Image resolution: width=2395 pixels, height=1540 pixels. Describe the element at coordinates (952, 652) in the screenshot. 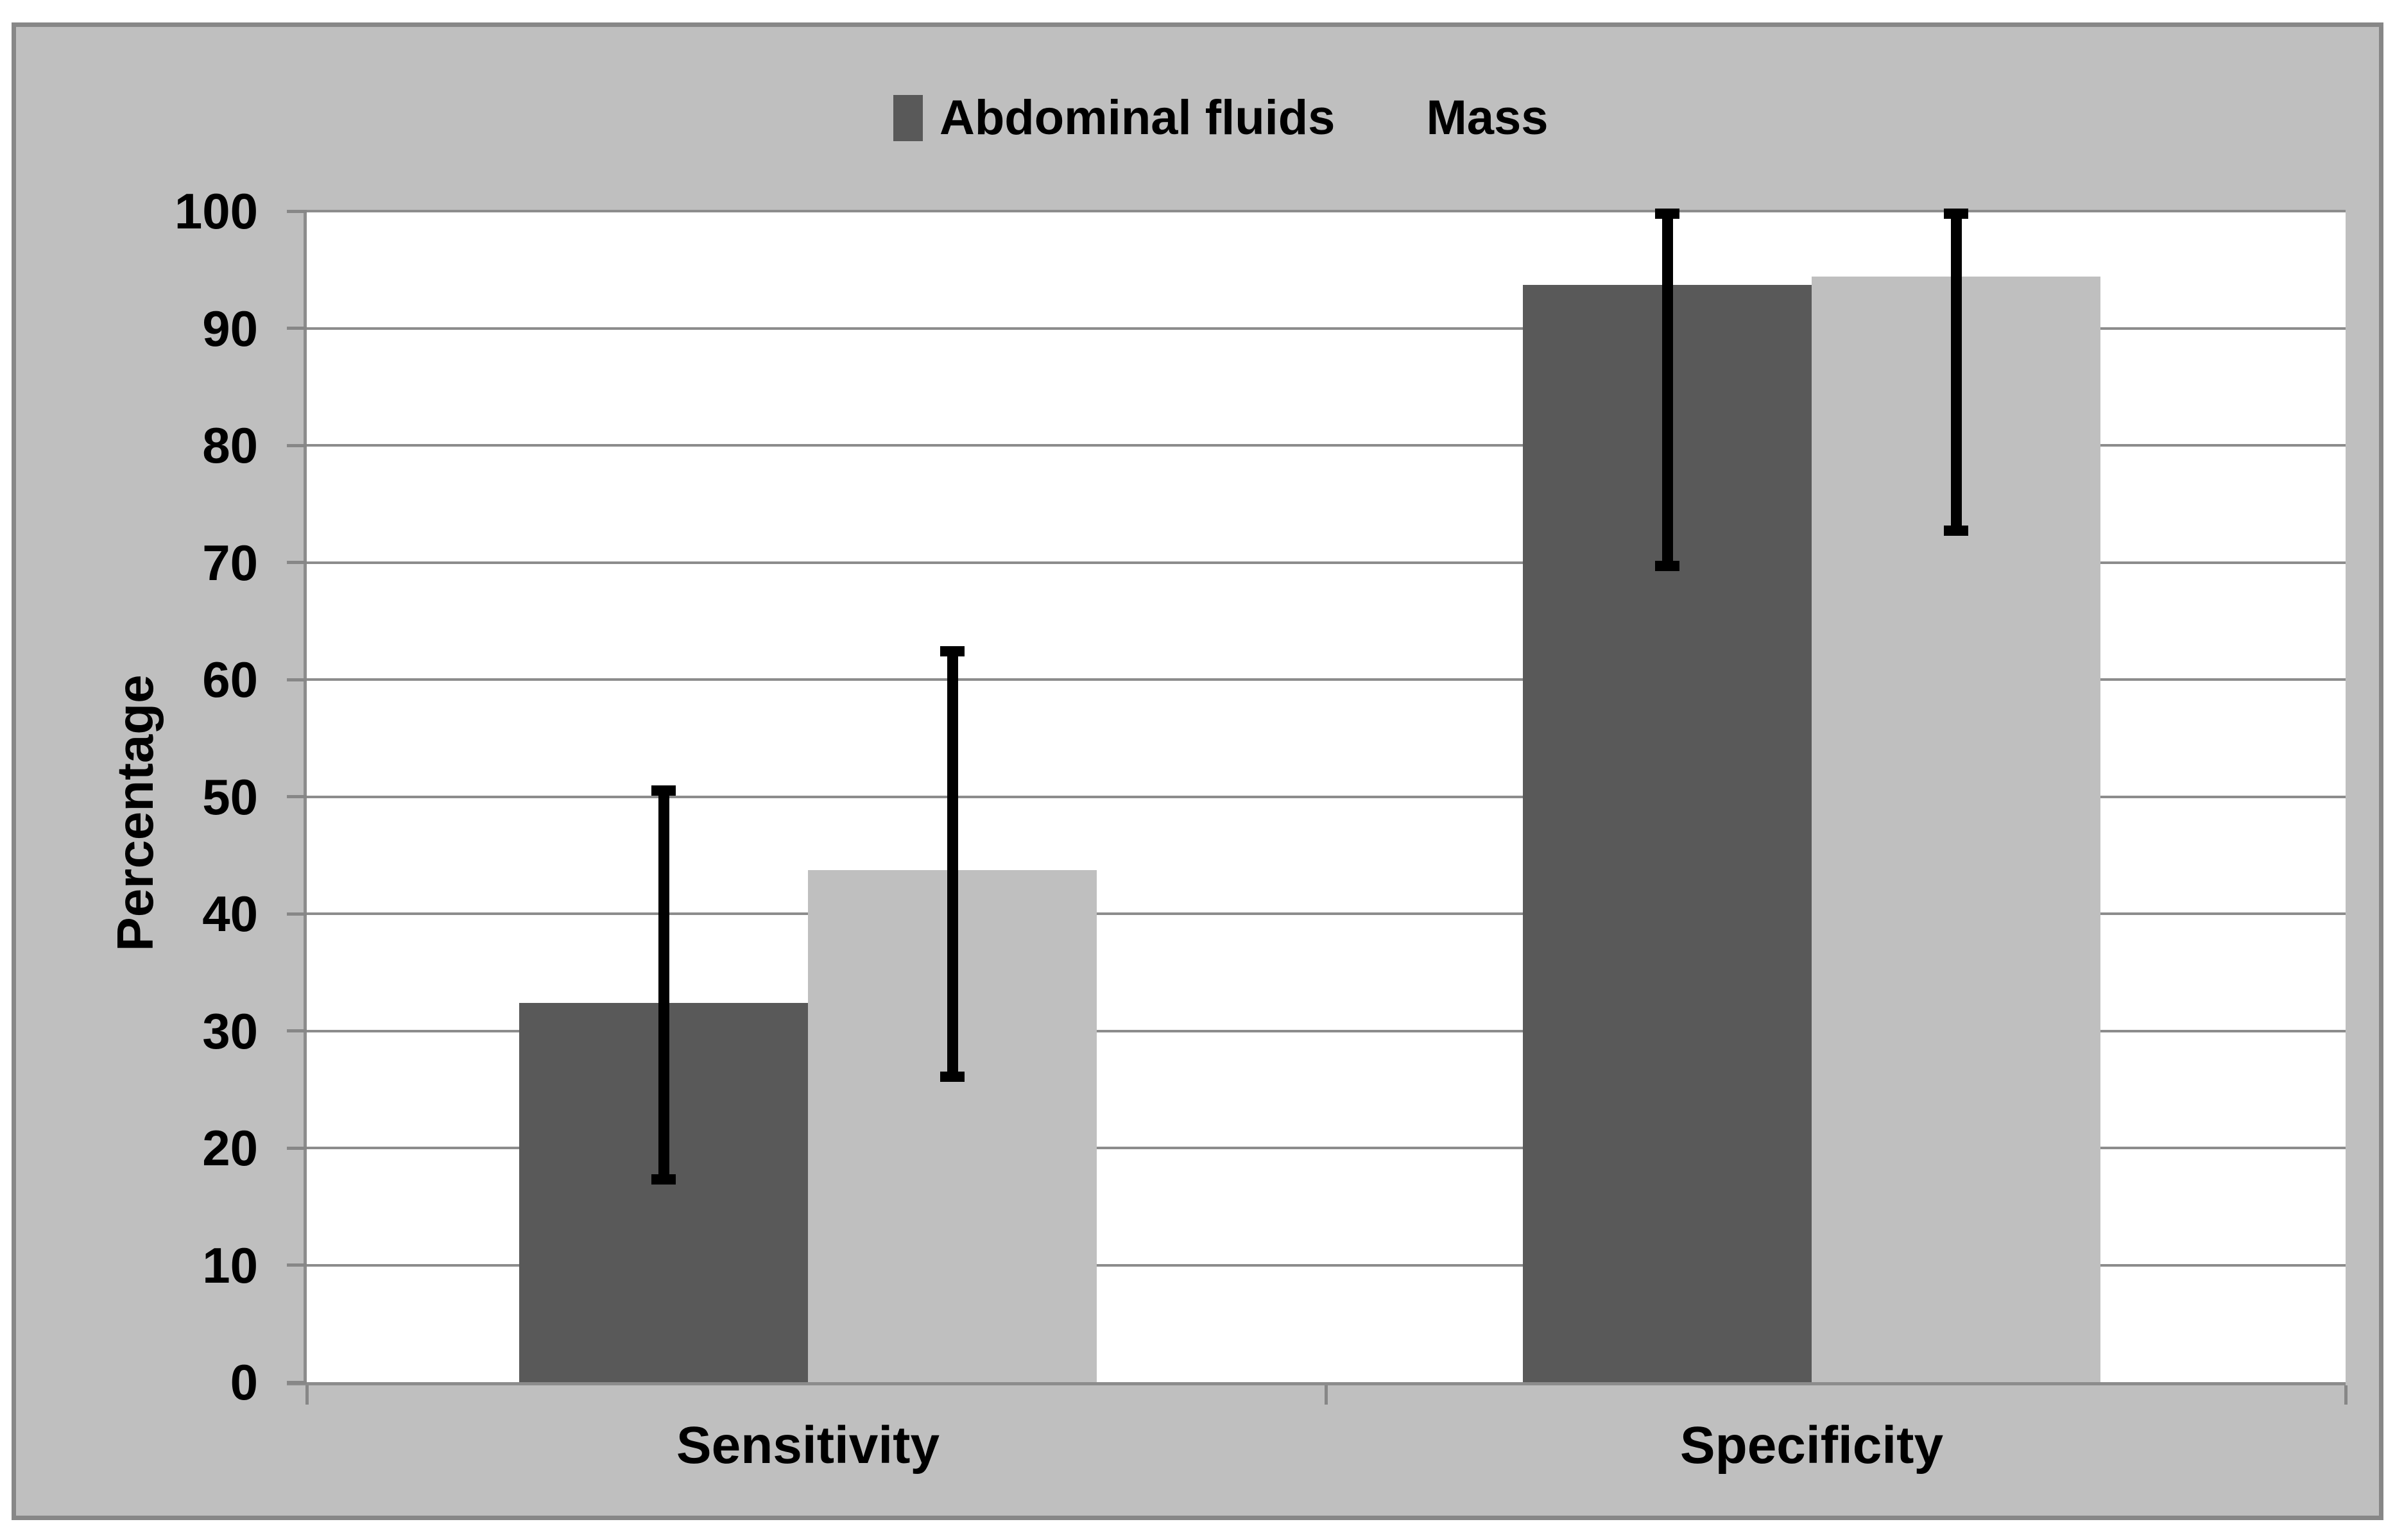

I see `error-bar-mass-sensitivity-cap-top` at that location.